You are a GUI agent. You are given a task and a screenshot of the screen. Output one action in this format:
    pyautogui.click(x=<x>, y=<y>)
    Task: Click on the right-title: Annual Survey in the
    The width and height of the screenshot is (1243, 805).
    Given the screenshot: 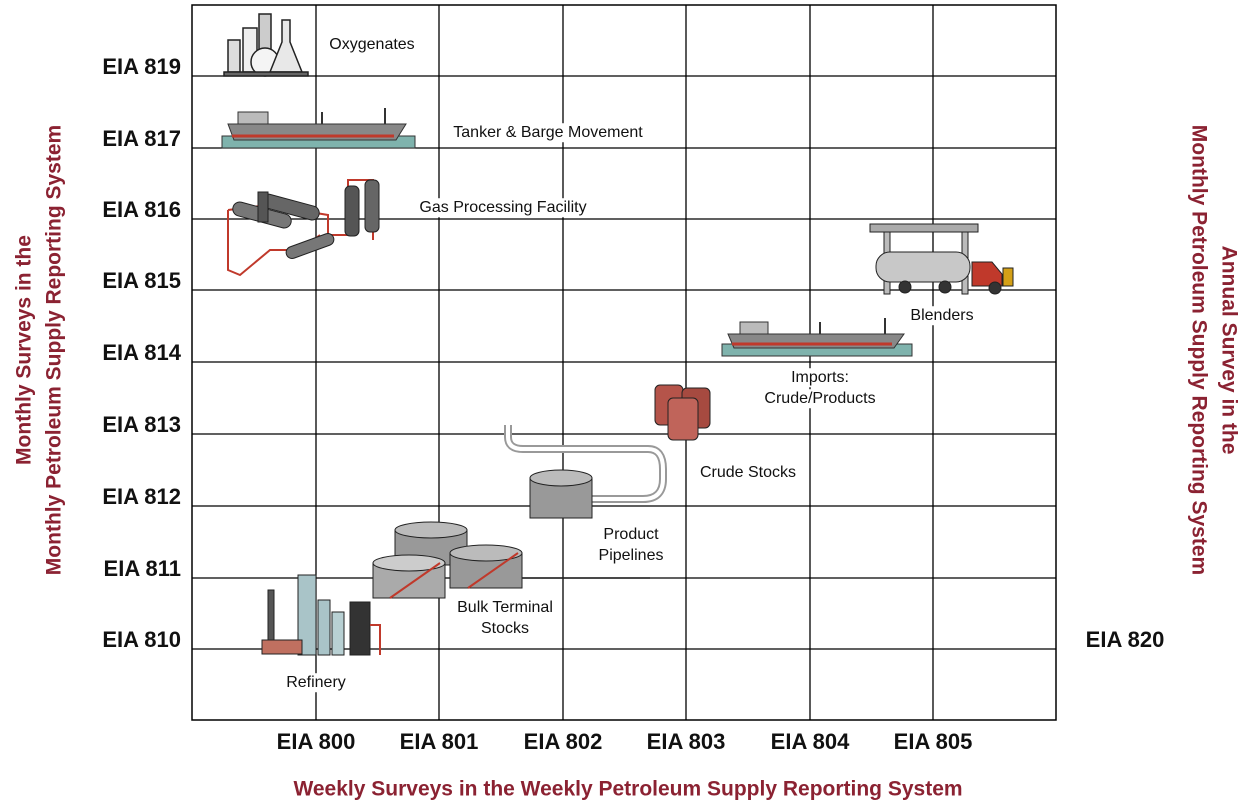 What is the action you would take?
    pyautogui.click(x=1228, y=350)
    